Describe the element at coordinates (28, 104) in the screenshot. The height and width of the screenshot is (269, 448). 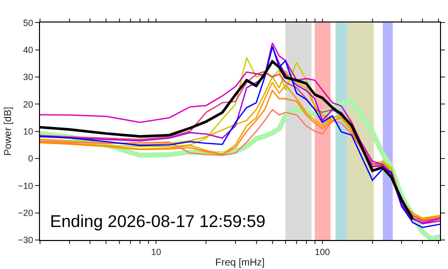
I see `y-tick-label: 20` at that location.